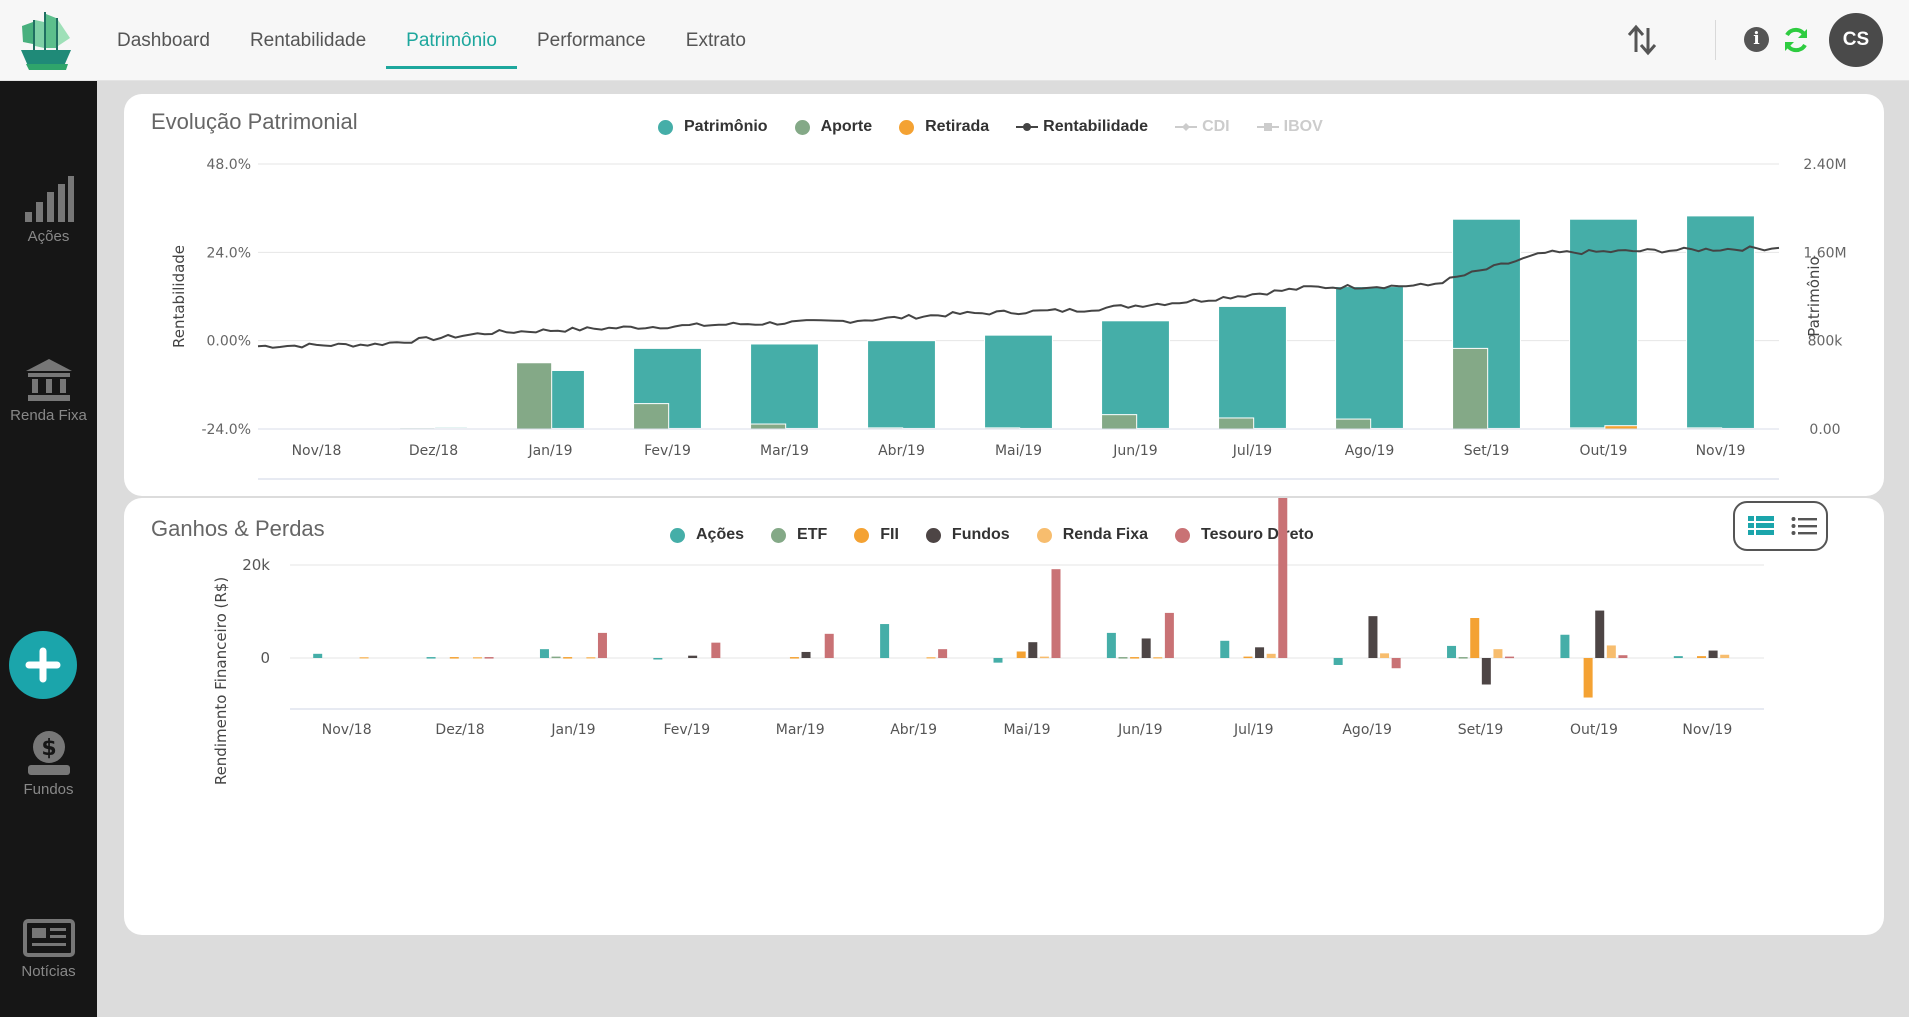 This screenshot has width=1909, height=1017. Describe the element at coordinates (308, 40) in the screenshot. I see `tab-rentabilidade: Rentabilidade` at that location.